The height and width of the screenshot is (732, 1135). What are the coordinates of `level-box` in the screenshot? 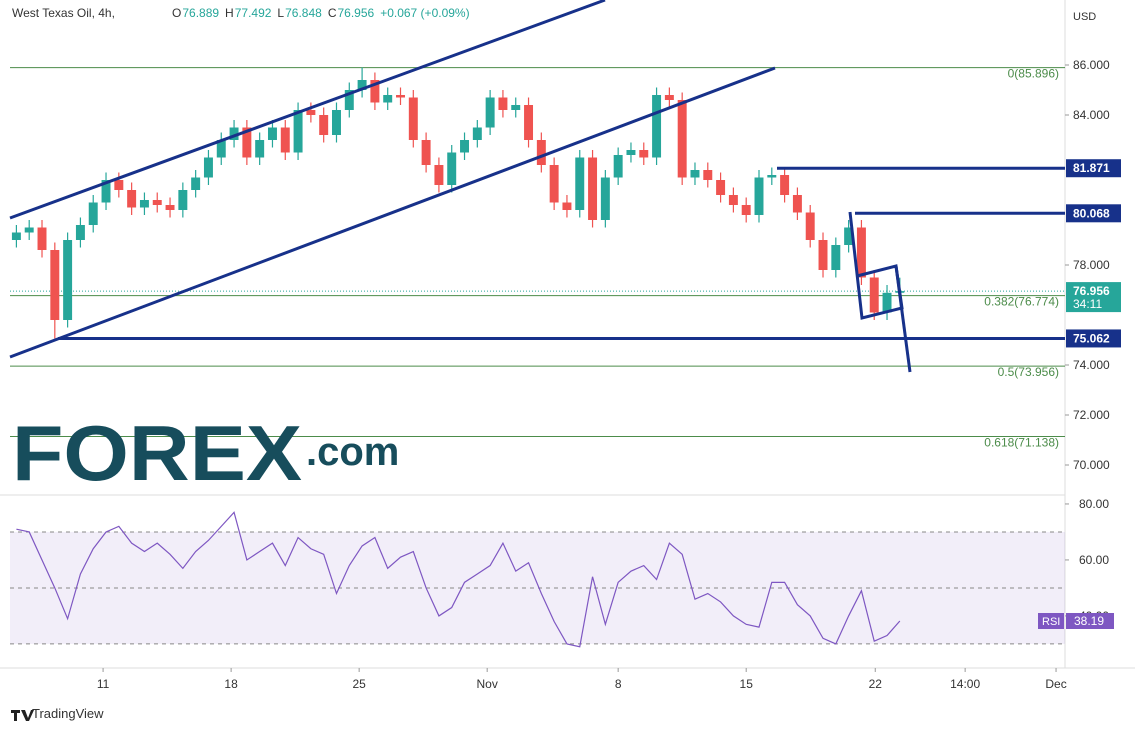 It's located at (1093, 213).